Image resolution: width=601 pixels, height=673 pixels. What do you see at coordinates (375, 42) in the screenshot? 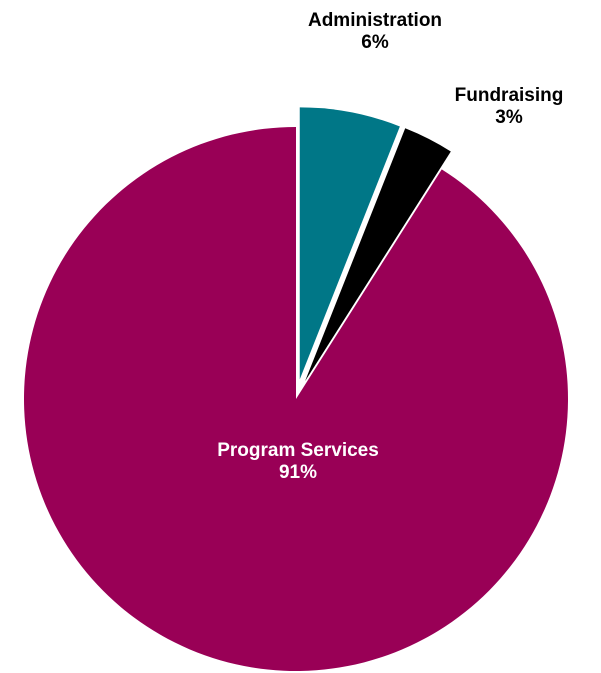
I see `slice-percent-administration: 6%` at bounding box center [375, 42].